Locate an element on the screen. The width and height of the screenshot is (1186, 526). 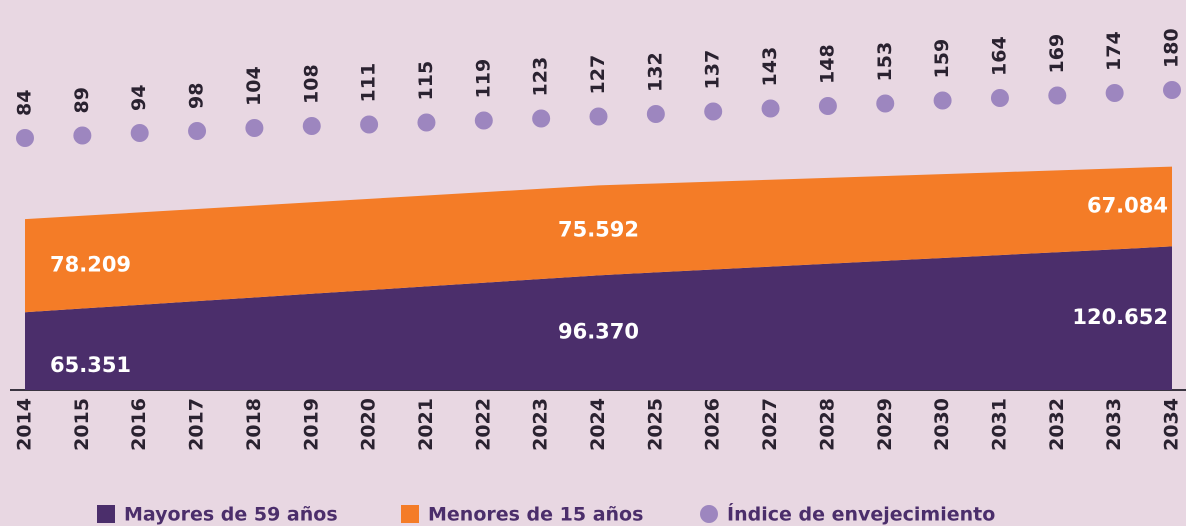
x-tick-label: 2032 is located at coordinates (1057, 424).